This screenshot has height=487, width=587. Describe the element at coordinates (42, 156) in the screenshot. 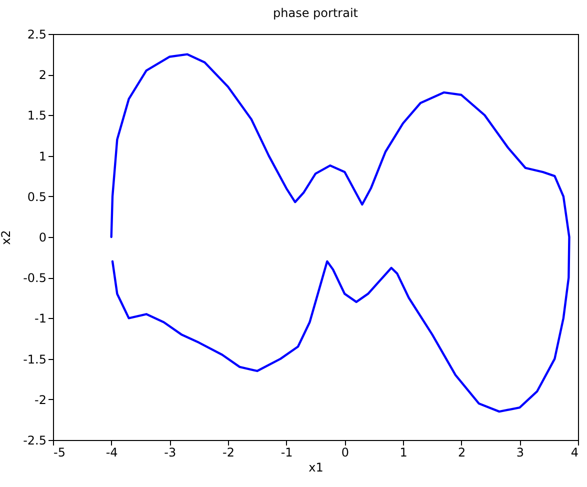

I see `y-tick-label: 1` at that location.